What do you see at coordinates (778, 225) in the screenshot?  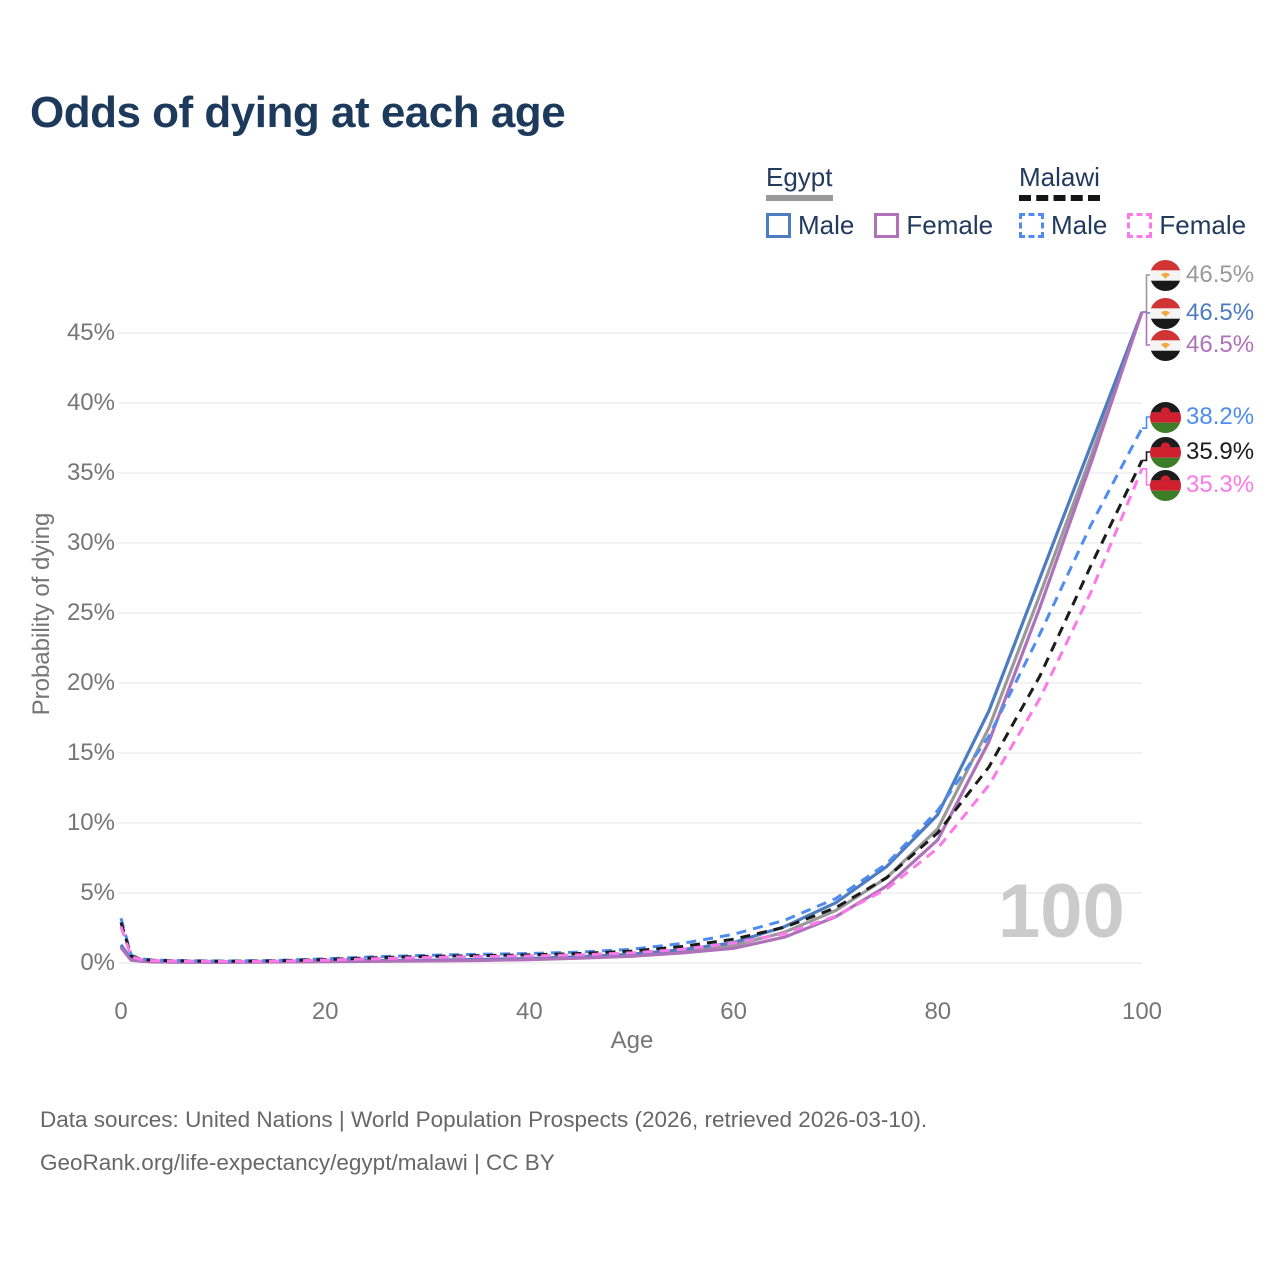 I see `egypt-male-swatch-icon` at bounding box center [778, 225].